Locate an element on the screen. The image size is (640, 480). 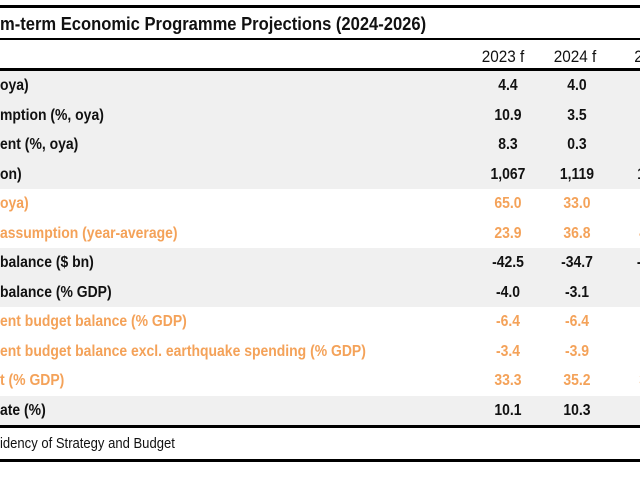
cell-value: 0. is located at coordinates (628, 145).